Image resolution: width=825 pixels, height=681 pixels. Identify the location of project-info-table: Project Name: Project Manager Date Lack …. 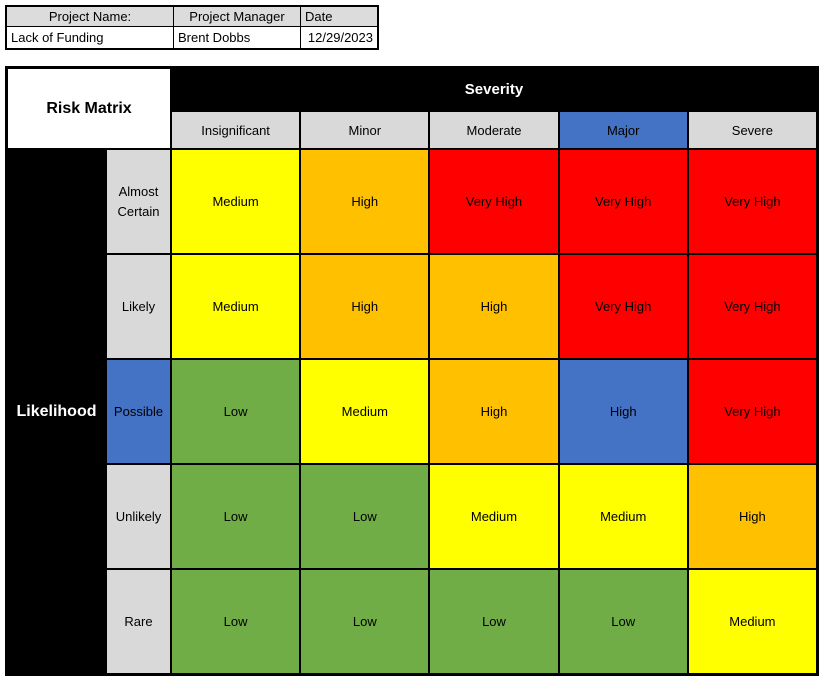
(192, 27).